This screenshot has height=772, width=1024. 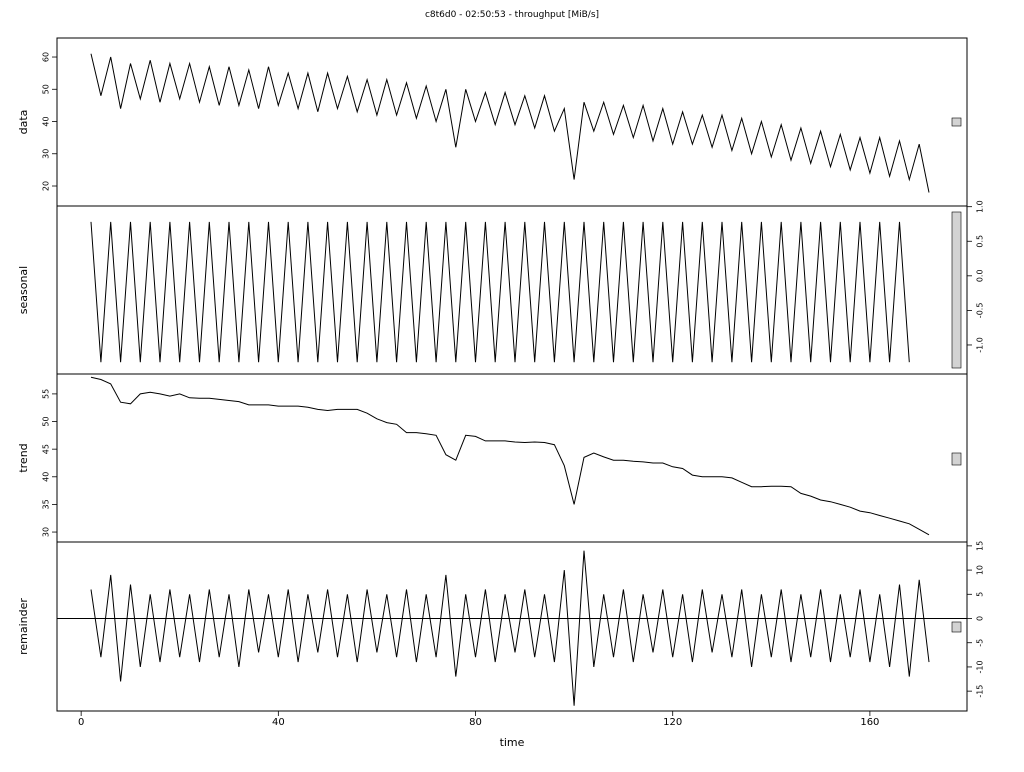 I want to click on panel-label: remainder, so click(x=23, y=626).